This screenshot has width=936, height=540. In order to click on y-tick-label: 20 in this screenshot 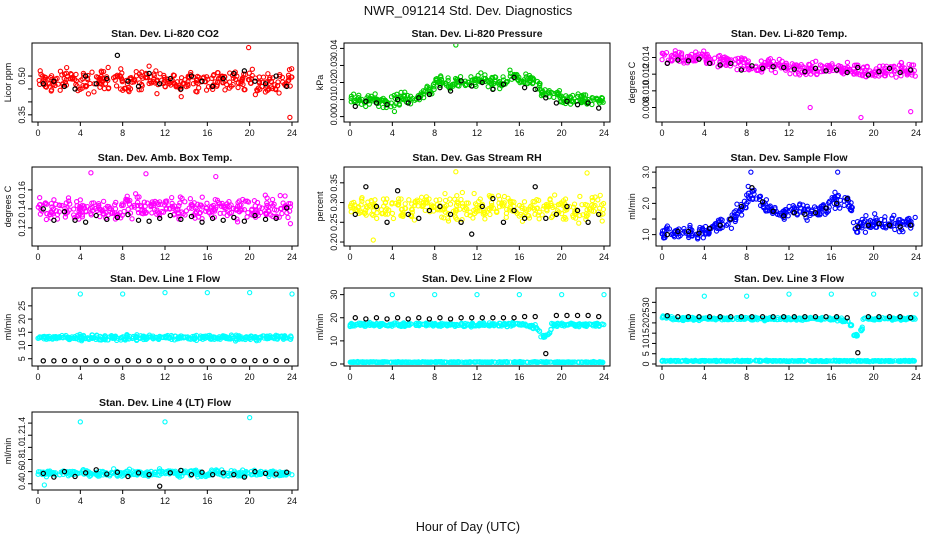, I will do `click(646, 323)`.